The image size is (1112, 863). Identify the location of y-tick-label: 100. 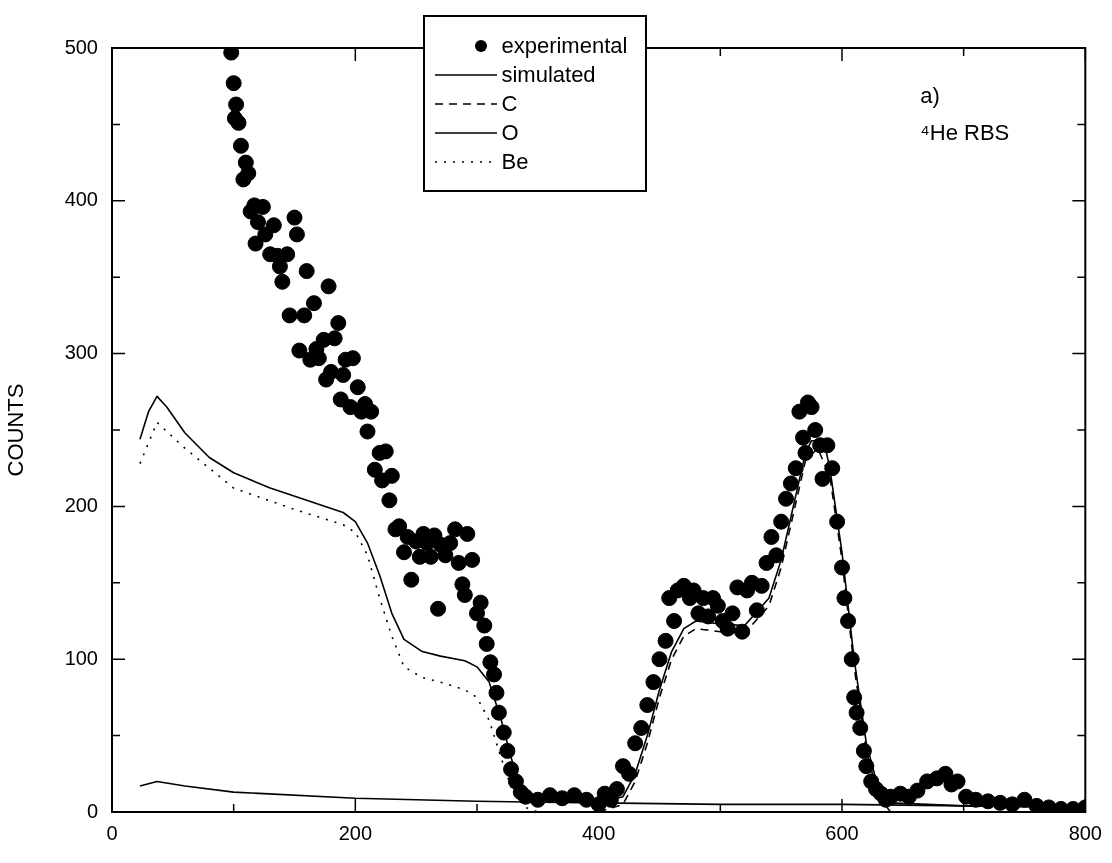
(81, 657).